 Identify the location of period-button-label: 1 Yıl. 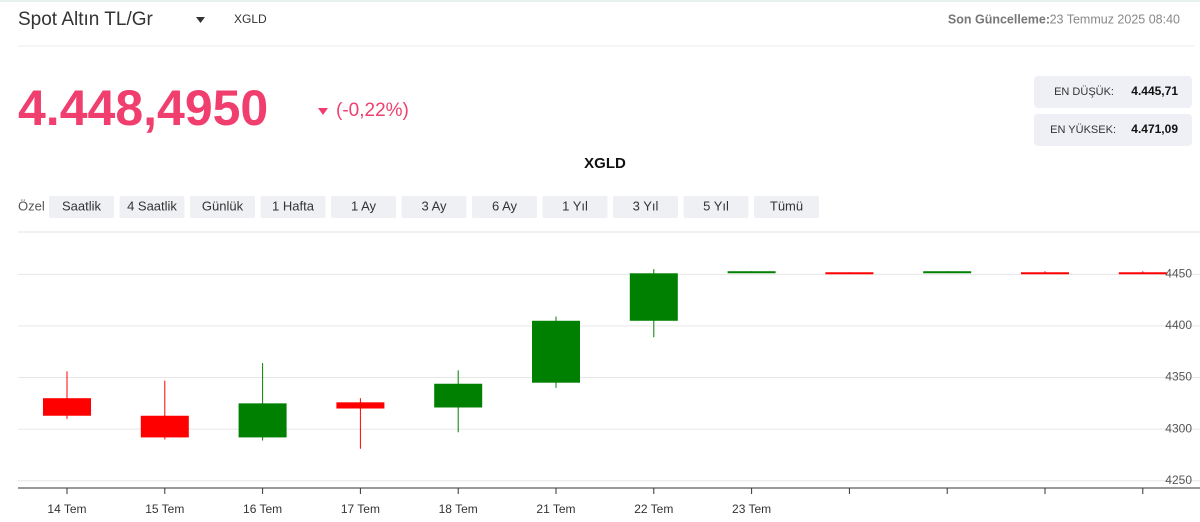
(575, 205).